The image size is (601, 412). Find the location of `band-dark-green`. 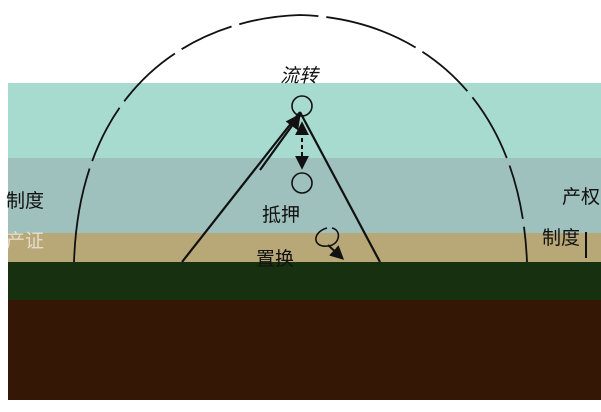

band-dark-green is located at coordinates (304, 282).